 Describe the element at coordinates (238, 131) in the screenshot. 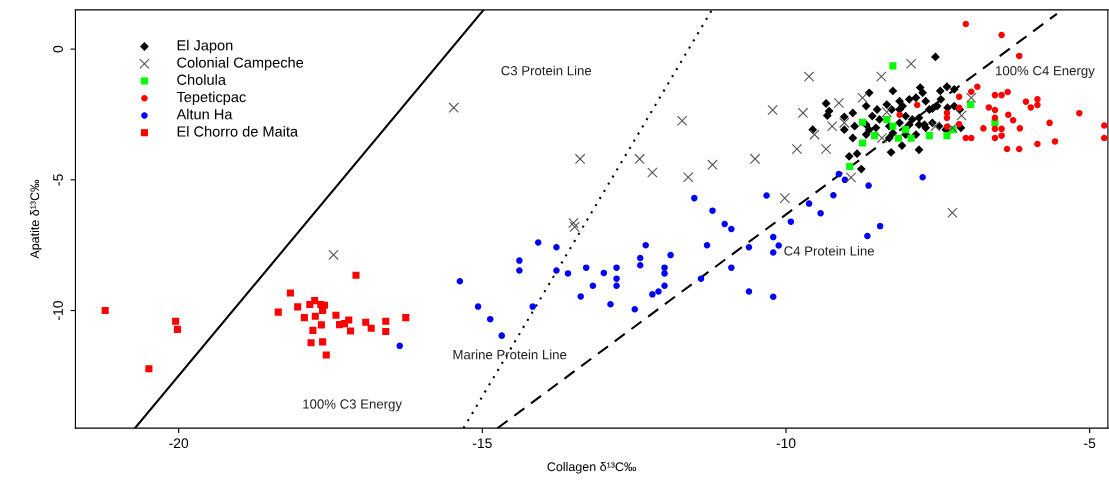

I see `legend-label: El Chorro de Maita` at that location.